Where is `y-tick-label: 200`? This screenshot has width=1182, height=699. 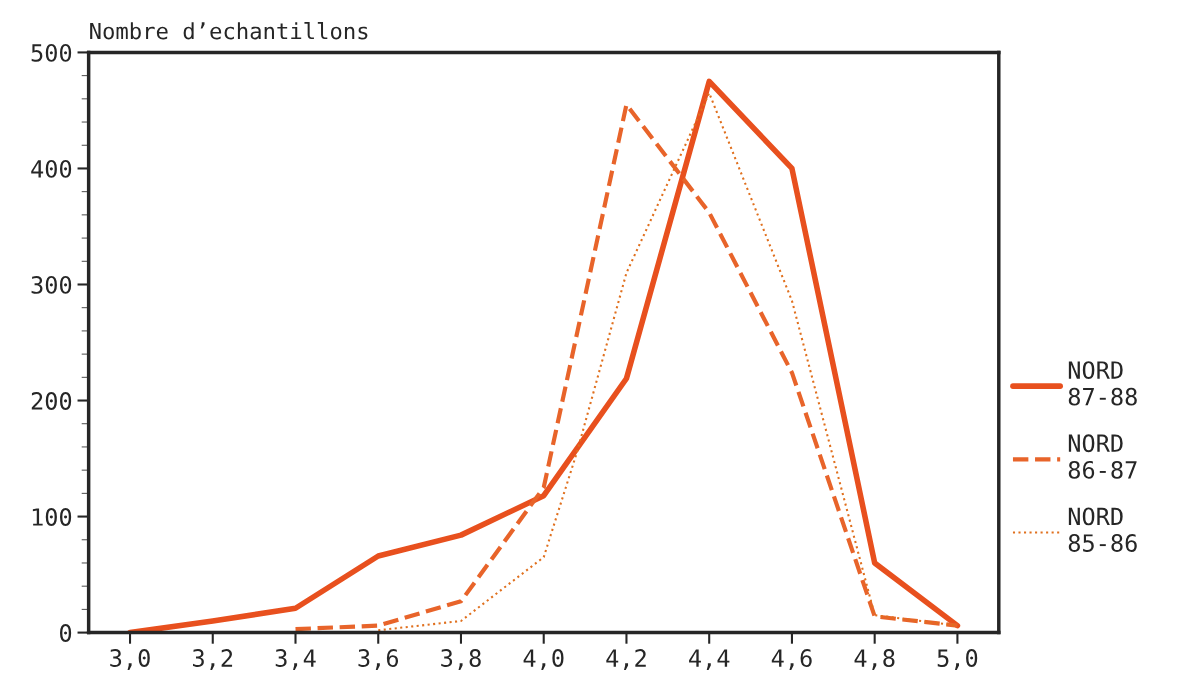 y-tick-label: 200 is located at coordinates (51, 401).